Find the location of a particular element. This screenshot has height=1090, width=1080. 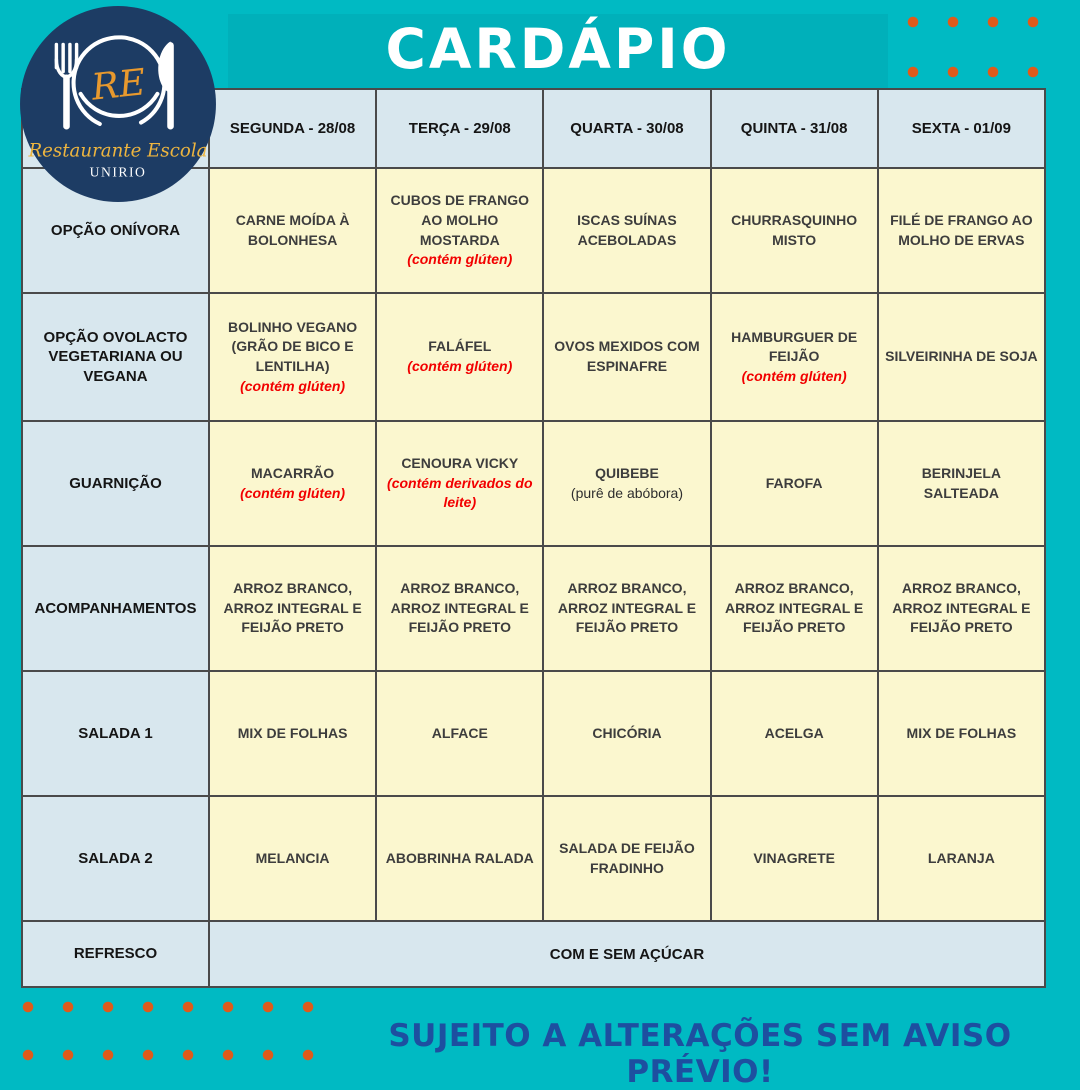

dish-name: ISCAS SUÍNAS ACEBOLADAS is located at coordinates (627, 229).